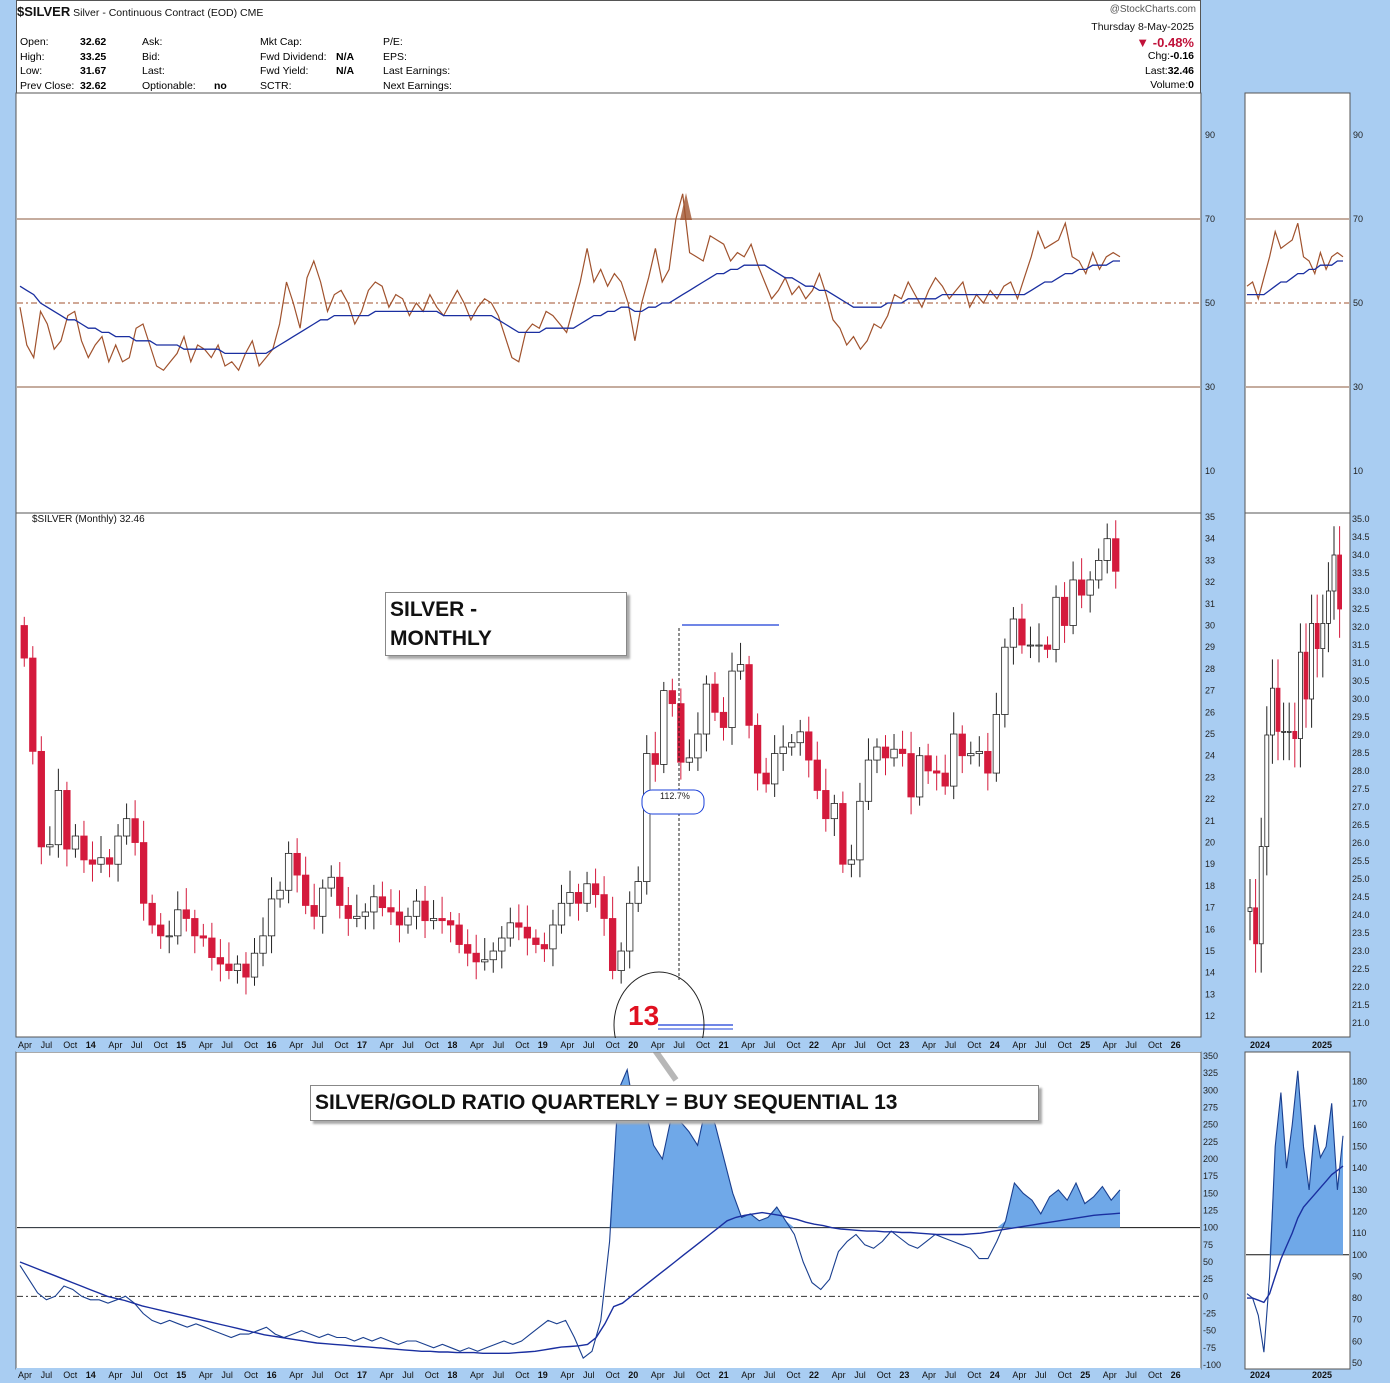  Describe the element at coordinates (1359, 1147) in the screenshot. I see `ratio-inset-y-tick-label: 150` at that location.